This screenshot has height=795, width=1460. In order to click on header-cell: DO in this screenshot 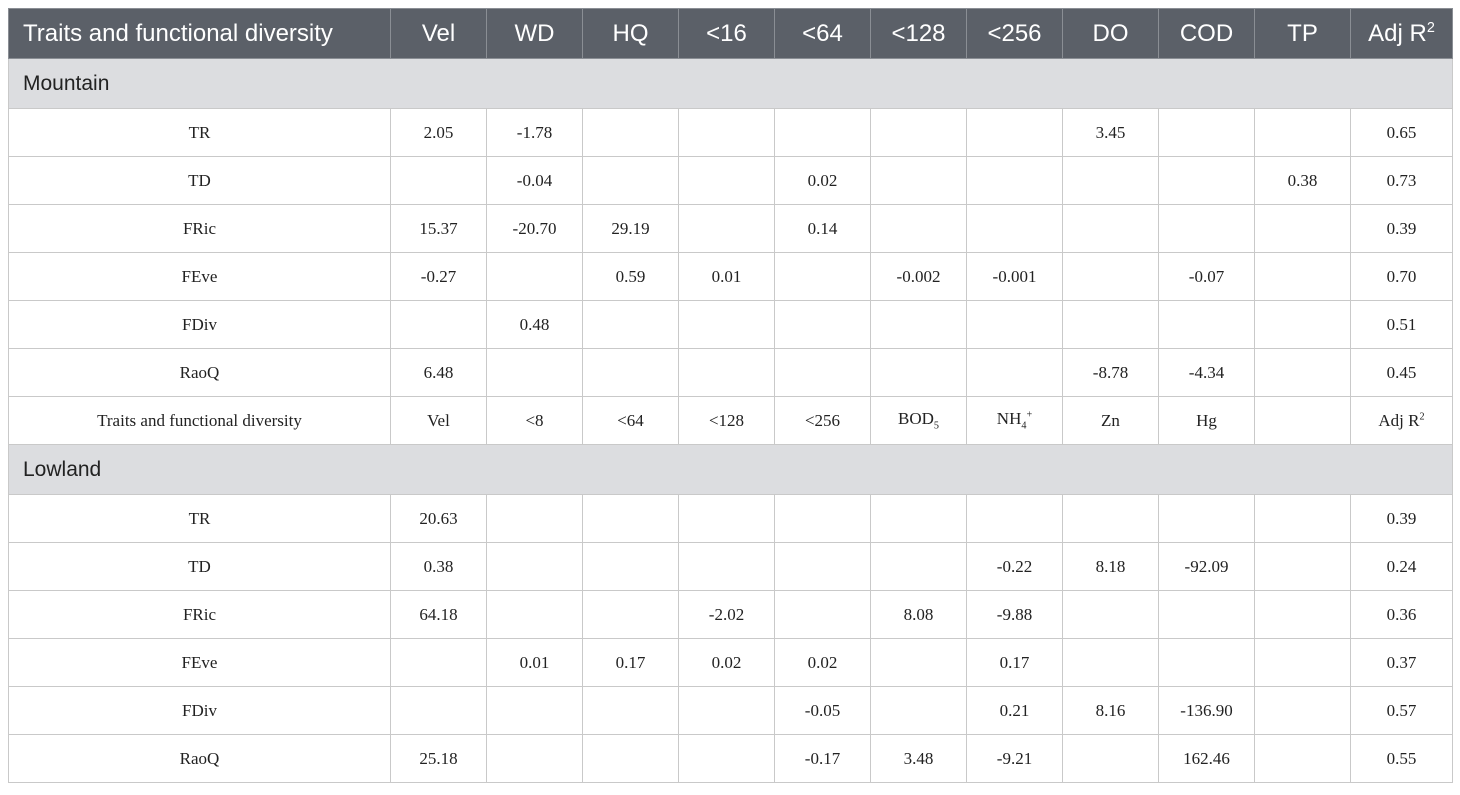, I will do `click(1110, 33)`.